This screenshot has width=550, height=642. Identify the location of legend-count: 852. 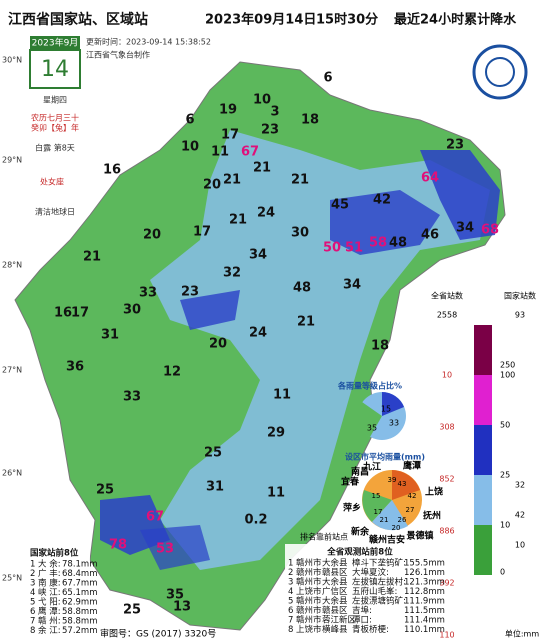
(446, 479).